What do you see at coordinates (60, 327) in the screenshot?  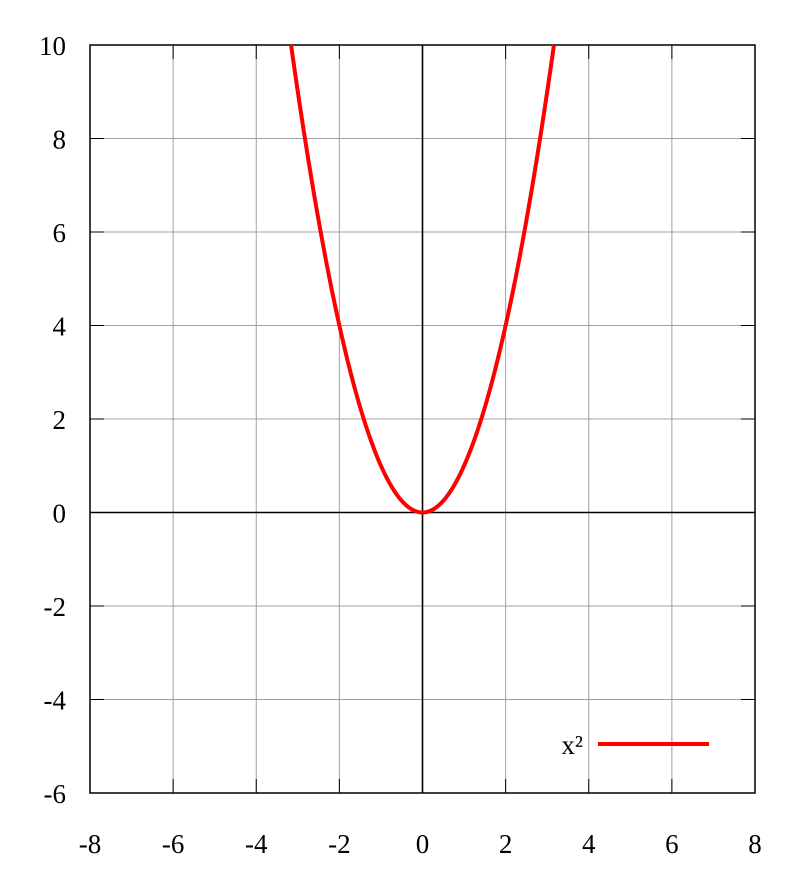 I see `y-tick-label: 4` at bounding box center [60, 327].